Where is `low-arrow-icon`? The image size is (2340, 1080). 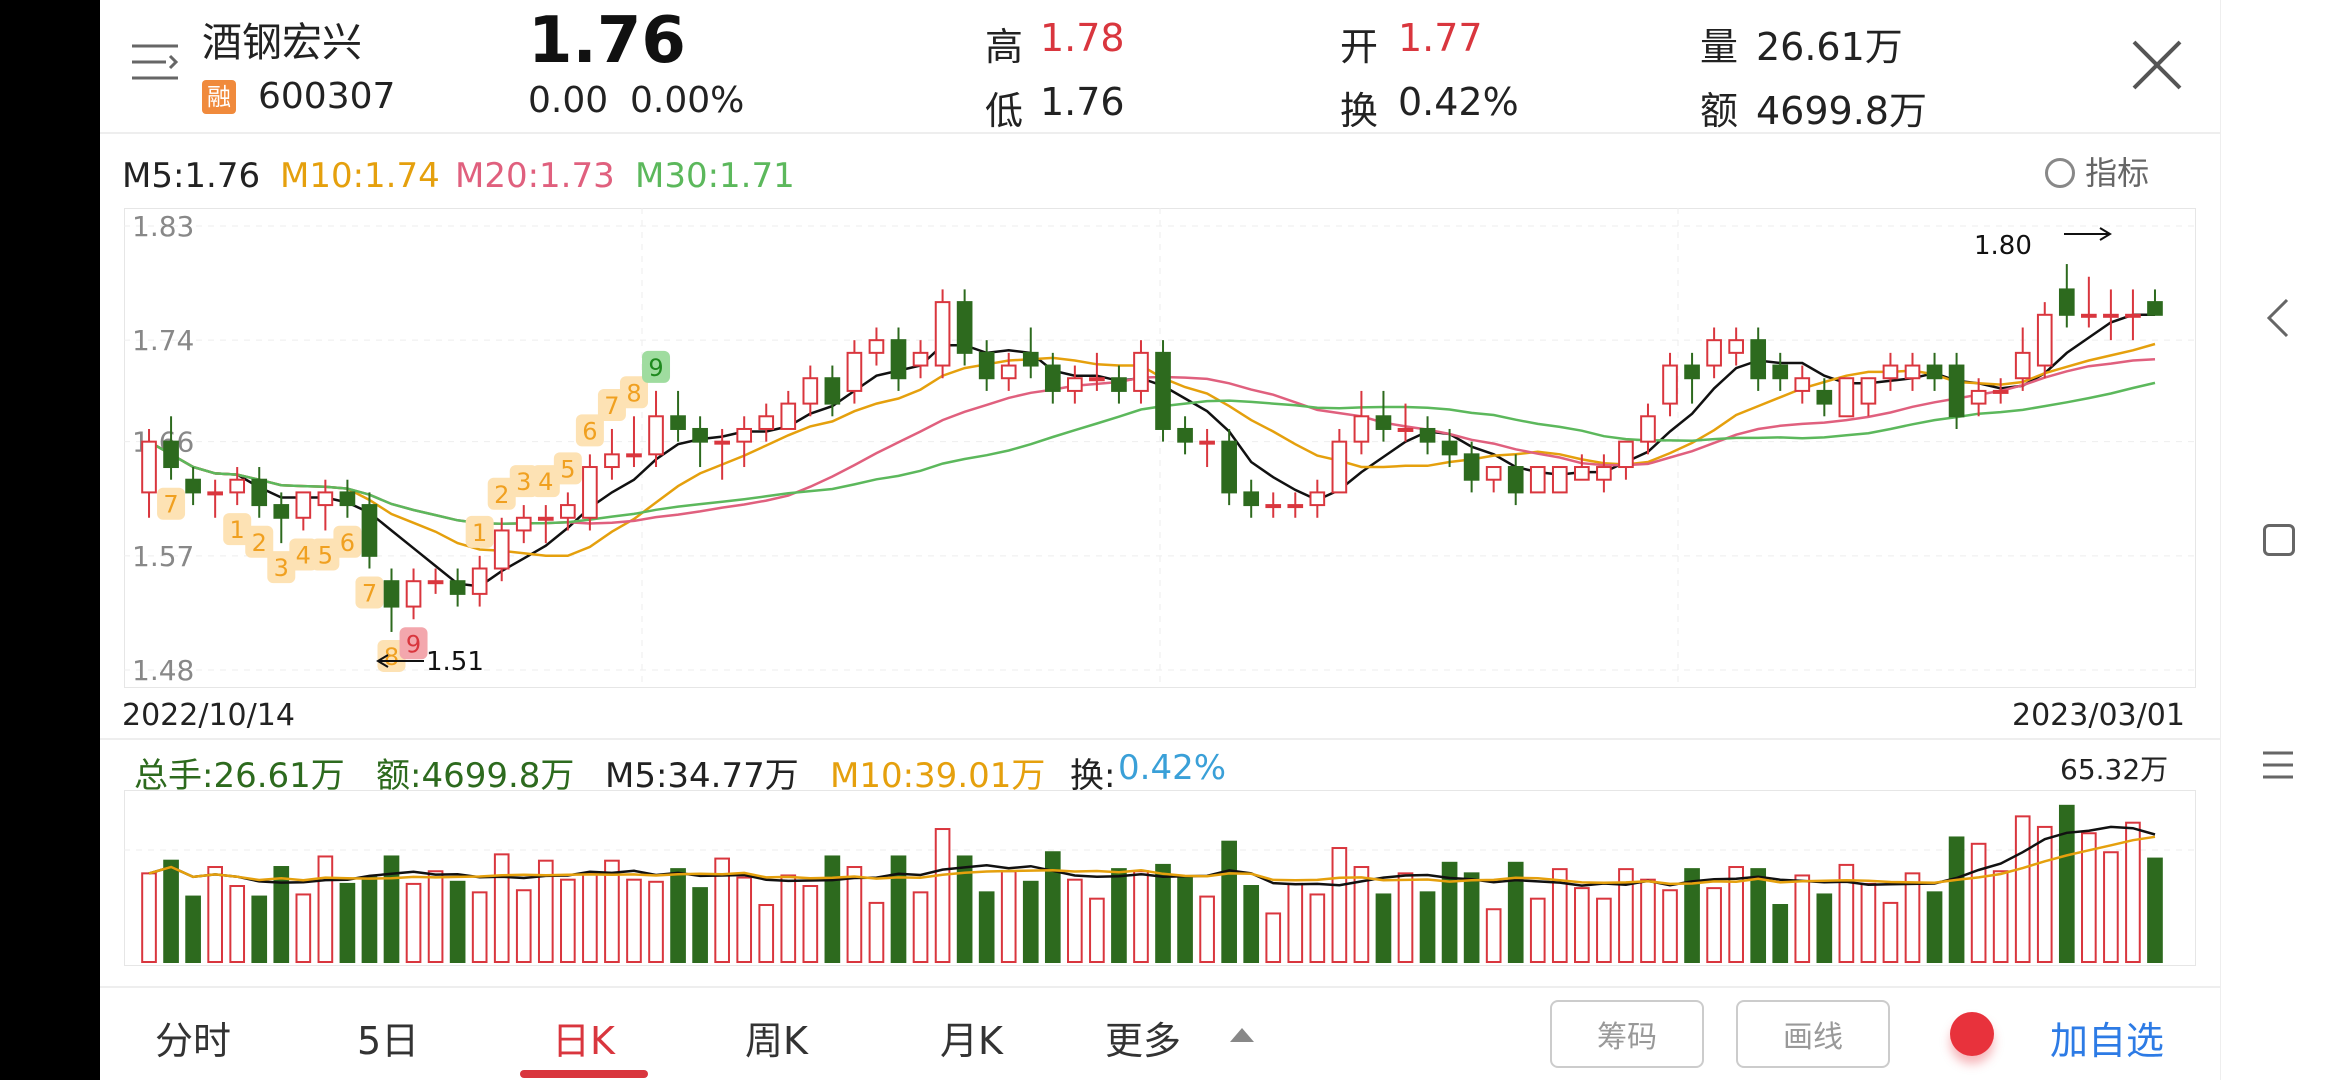 low-arrow-icon is located at coordinates (400, 661).